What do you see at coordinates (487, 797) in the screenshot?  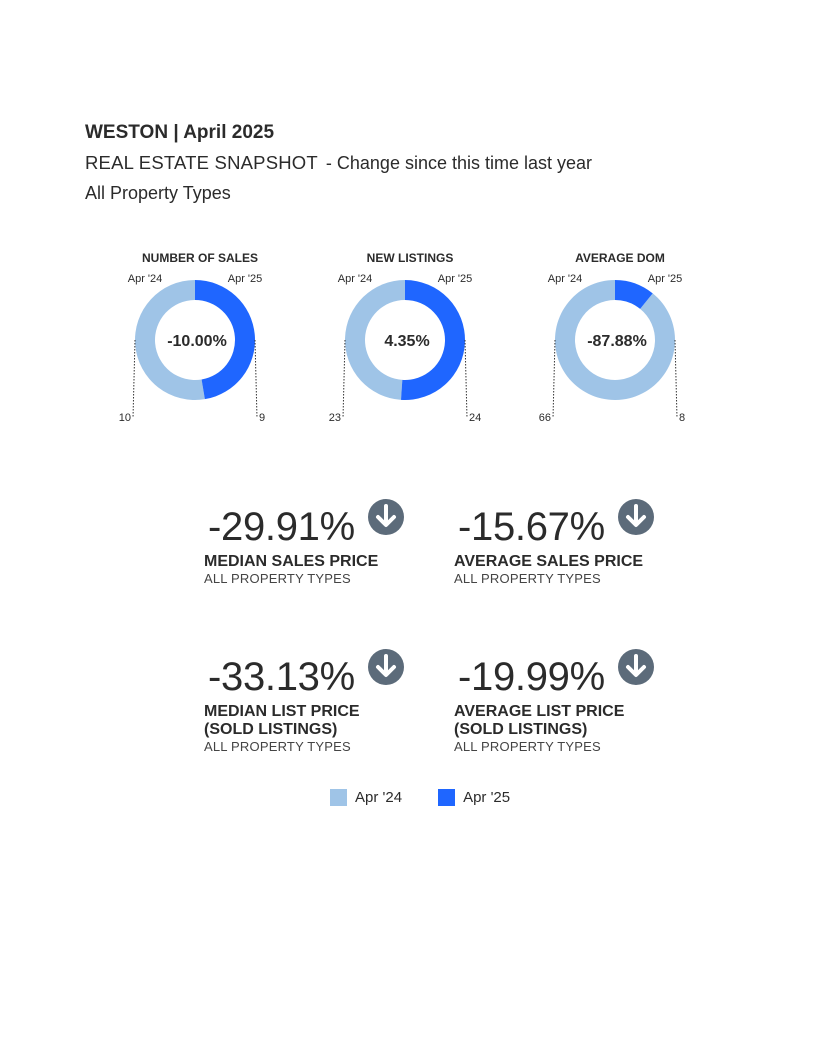 I see `legend-label: Apr '25` at bounding box center [487, 797].